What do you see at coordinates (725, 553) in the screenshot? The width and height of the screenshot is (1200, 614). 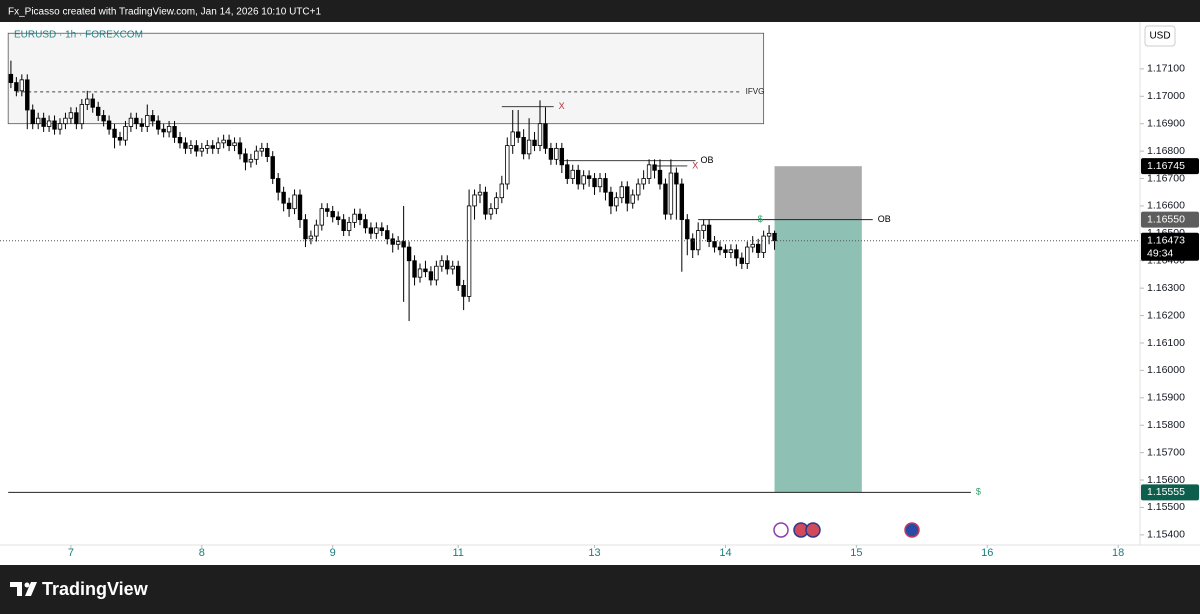 I see `x-tick-label: 14` at bounding box center [725, 553].